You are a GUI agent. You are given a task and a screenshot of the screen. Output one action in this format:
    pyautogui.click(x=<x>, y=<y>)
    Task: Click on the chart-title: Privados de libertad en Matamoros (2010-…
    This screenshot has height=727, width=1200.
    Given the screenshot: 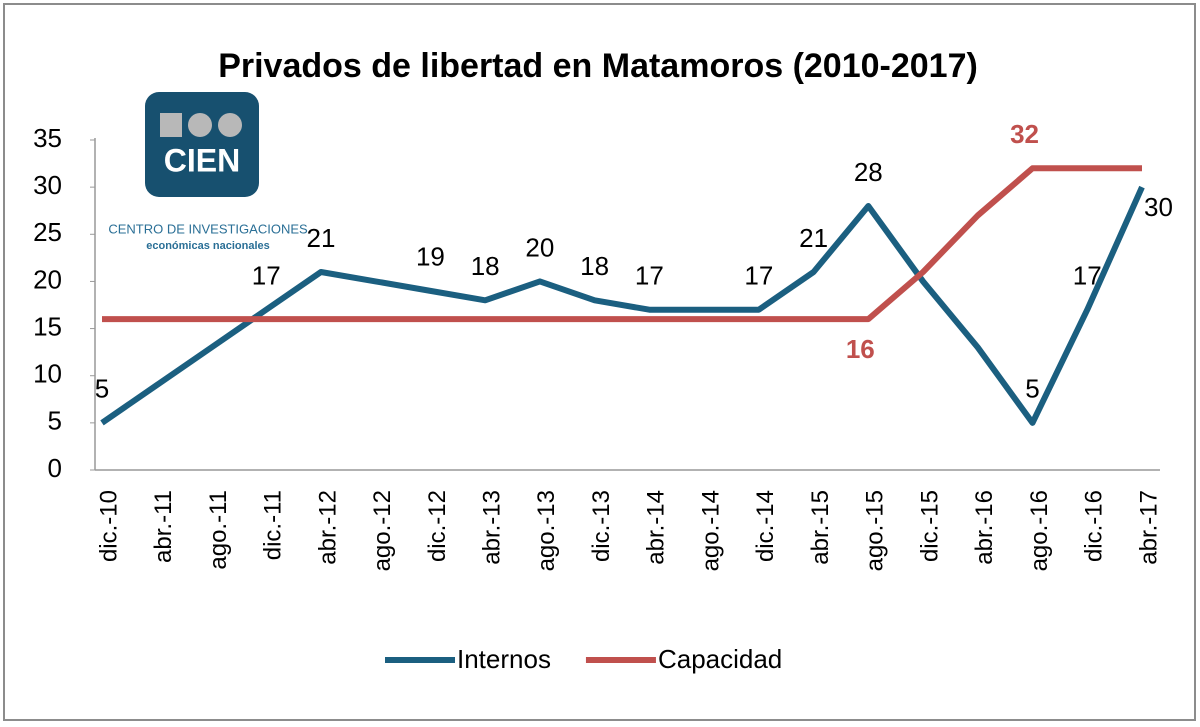 What is the action you would take?
    pyautogui.click(x=598, y=66)
    